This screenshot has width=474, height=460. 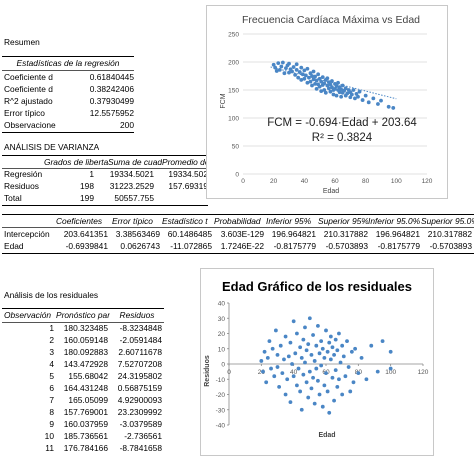 What do you see at coordinates (191, 246) in the screenshot?
I see `coef-cell: -11.072865` at bounding box center [191, 246].